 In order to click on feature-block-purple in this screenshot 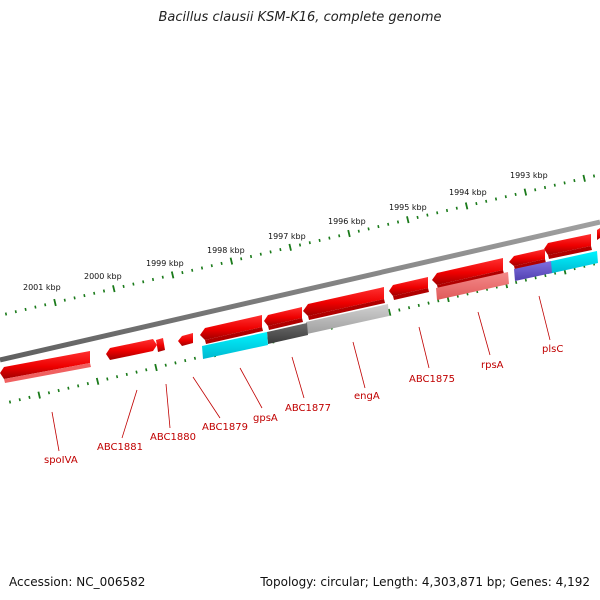, I will do `click(533, 271)`.